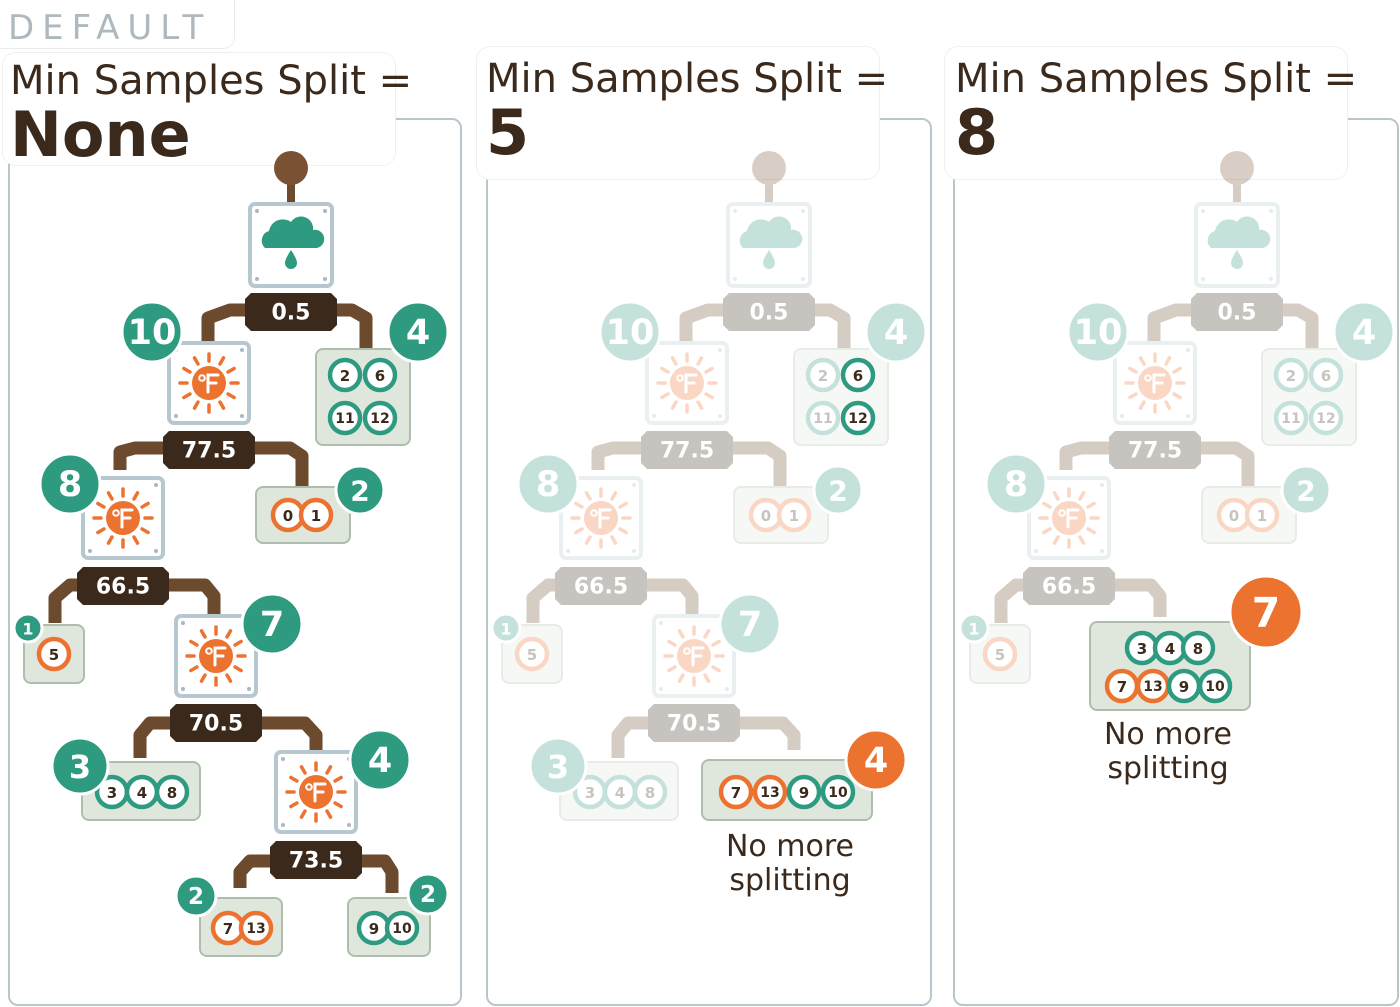 This screenshot has width=1400, height=1007. Describe the element at coordinates (1239, 242) in the screenshot. I see `rain-cloud-icon` at that location.